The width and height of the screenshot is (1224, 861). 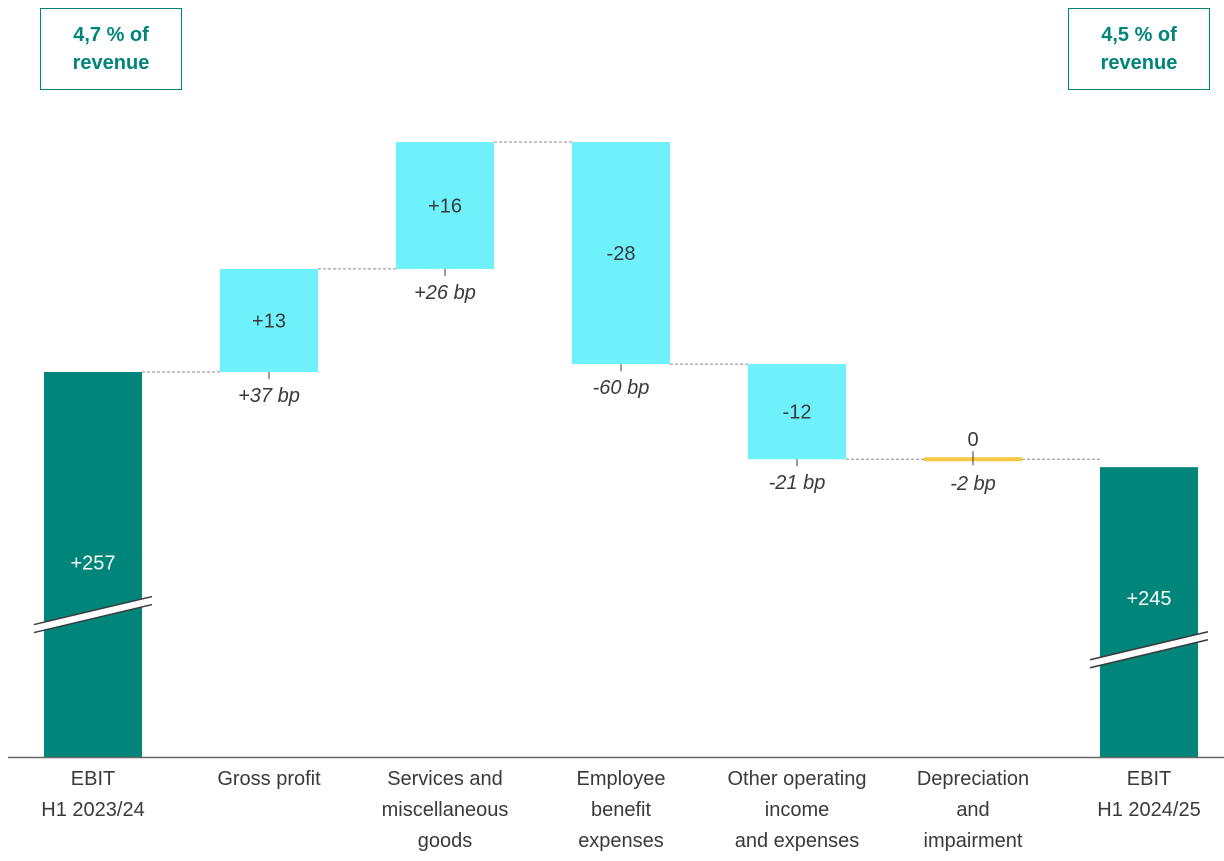 What do you see at coordinates (93, 794) in the screenshot?
I see `x-tick-label: EBIT H1 2023/24` at bounding box center [93, 794].